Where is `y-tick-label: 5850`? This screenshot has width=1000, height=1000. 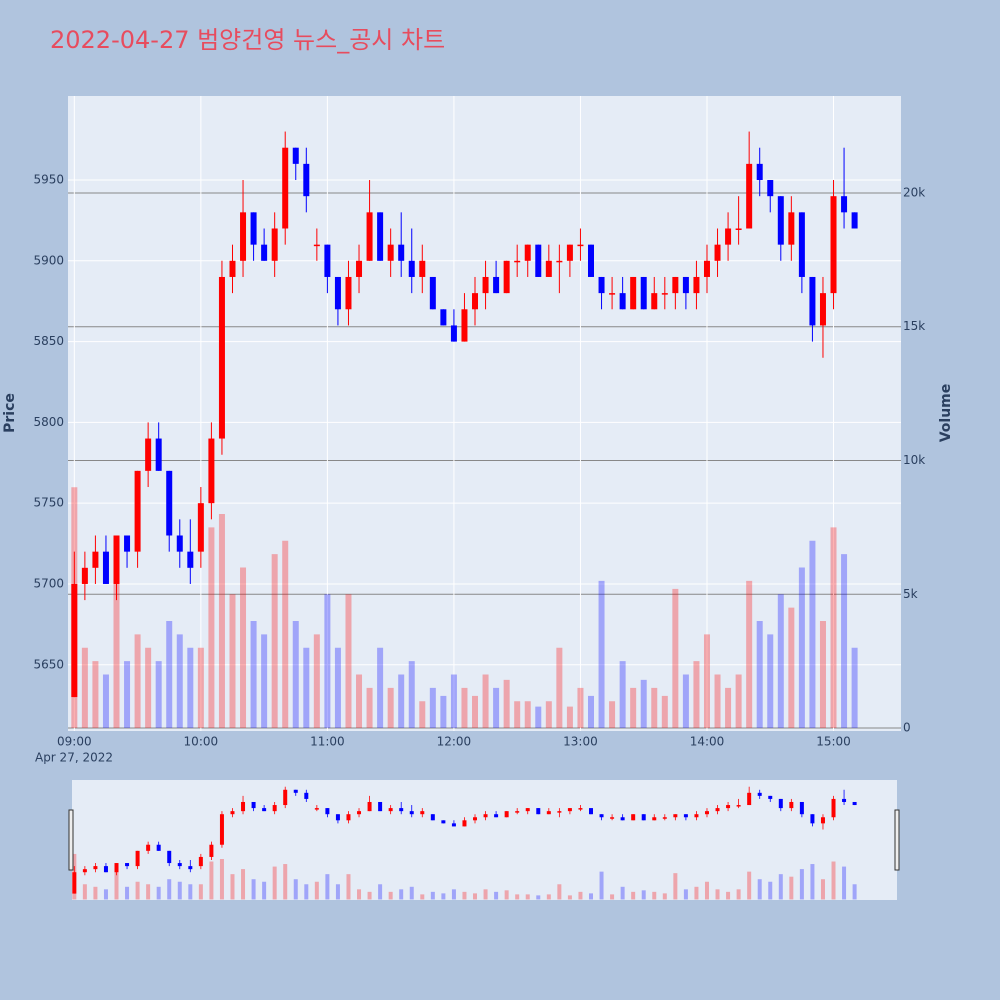
y-tick-label: 5850 is located at coordinates (48, 341).